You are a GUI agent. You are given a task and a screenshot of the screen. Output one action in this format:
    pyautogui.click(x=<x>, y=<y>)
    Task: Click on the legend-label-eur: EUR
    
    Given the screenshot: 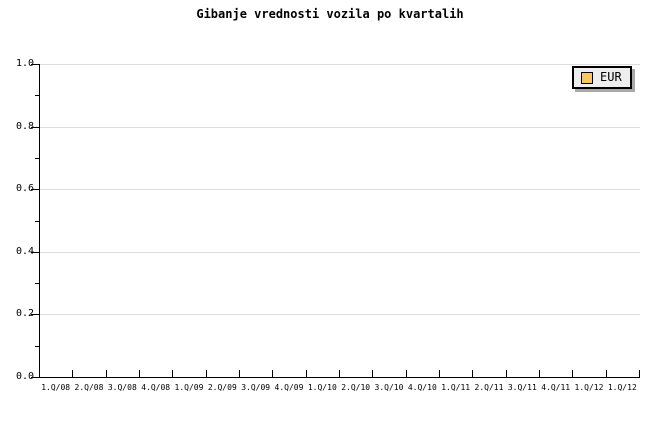 What is the action you would take?
    pyautogui.click(x=611, y=77)
    